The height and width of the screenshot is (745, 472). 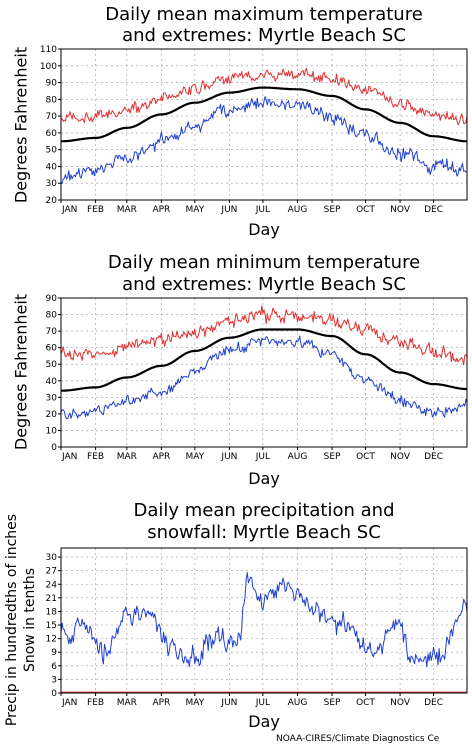 I want to click on y-tick-label: 10, so click(x=52, y=431).